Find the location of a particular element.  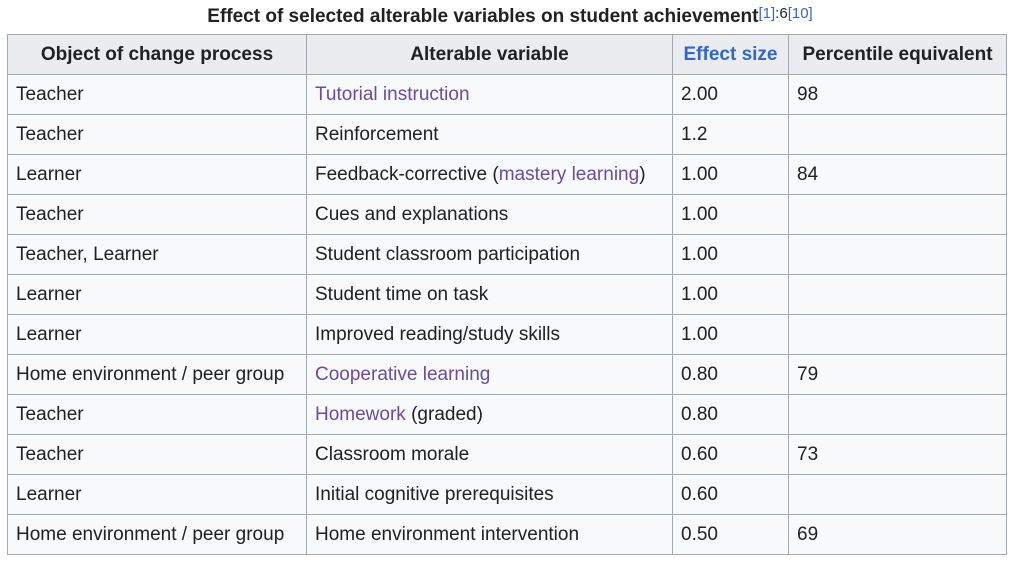

variable-text: Improved reading/study skills is located at coordinates (437, 334).